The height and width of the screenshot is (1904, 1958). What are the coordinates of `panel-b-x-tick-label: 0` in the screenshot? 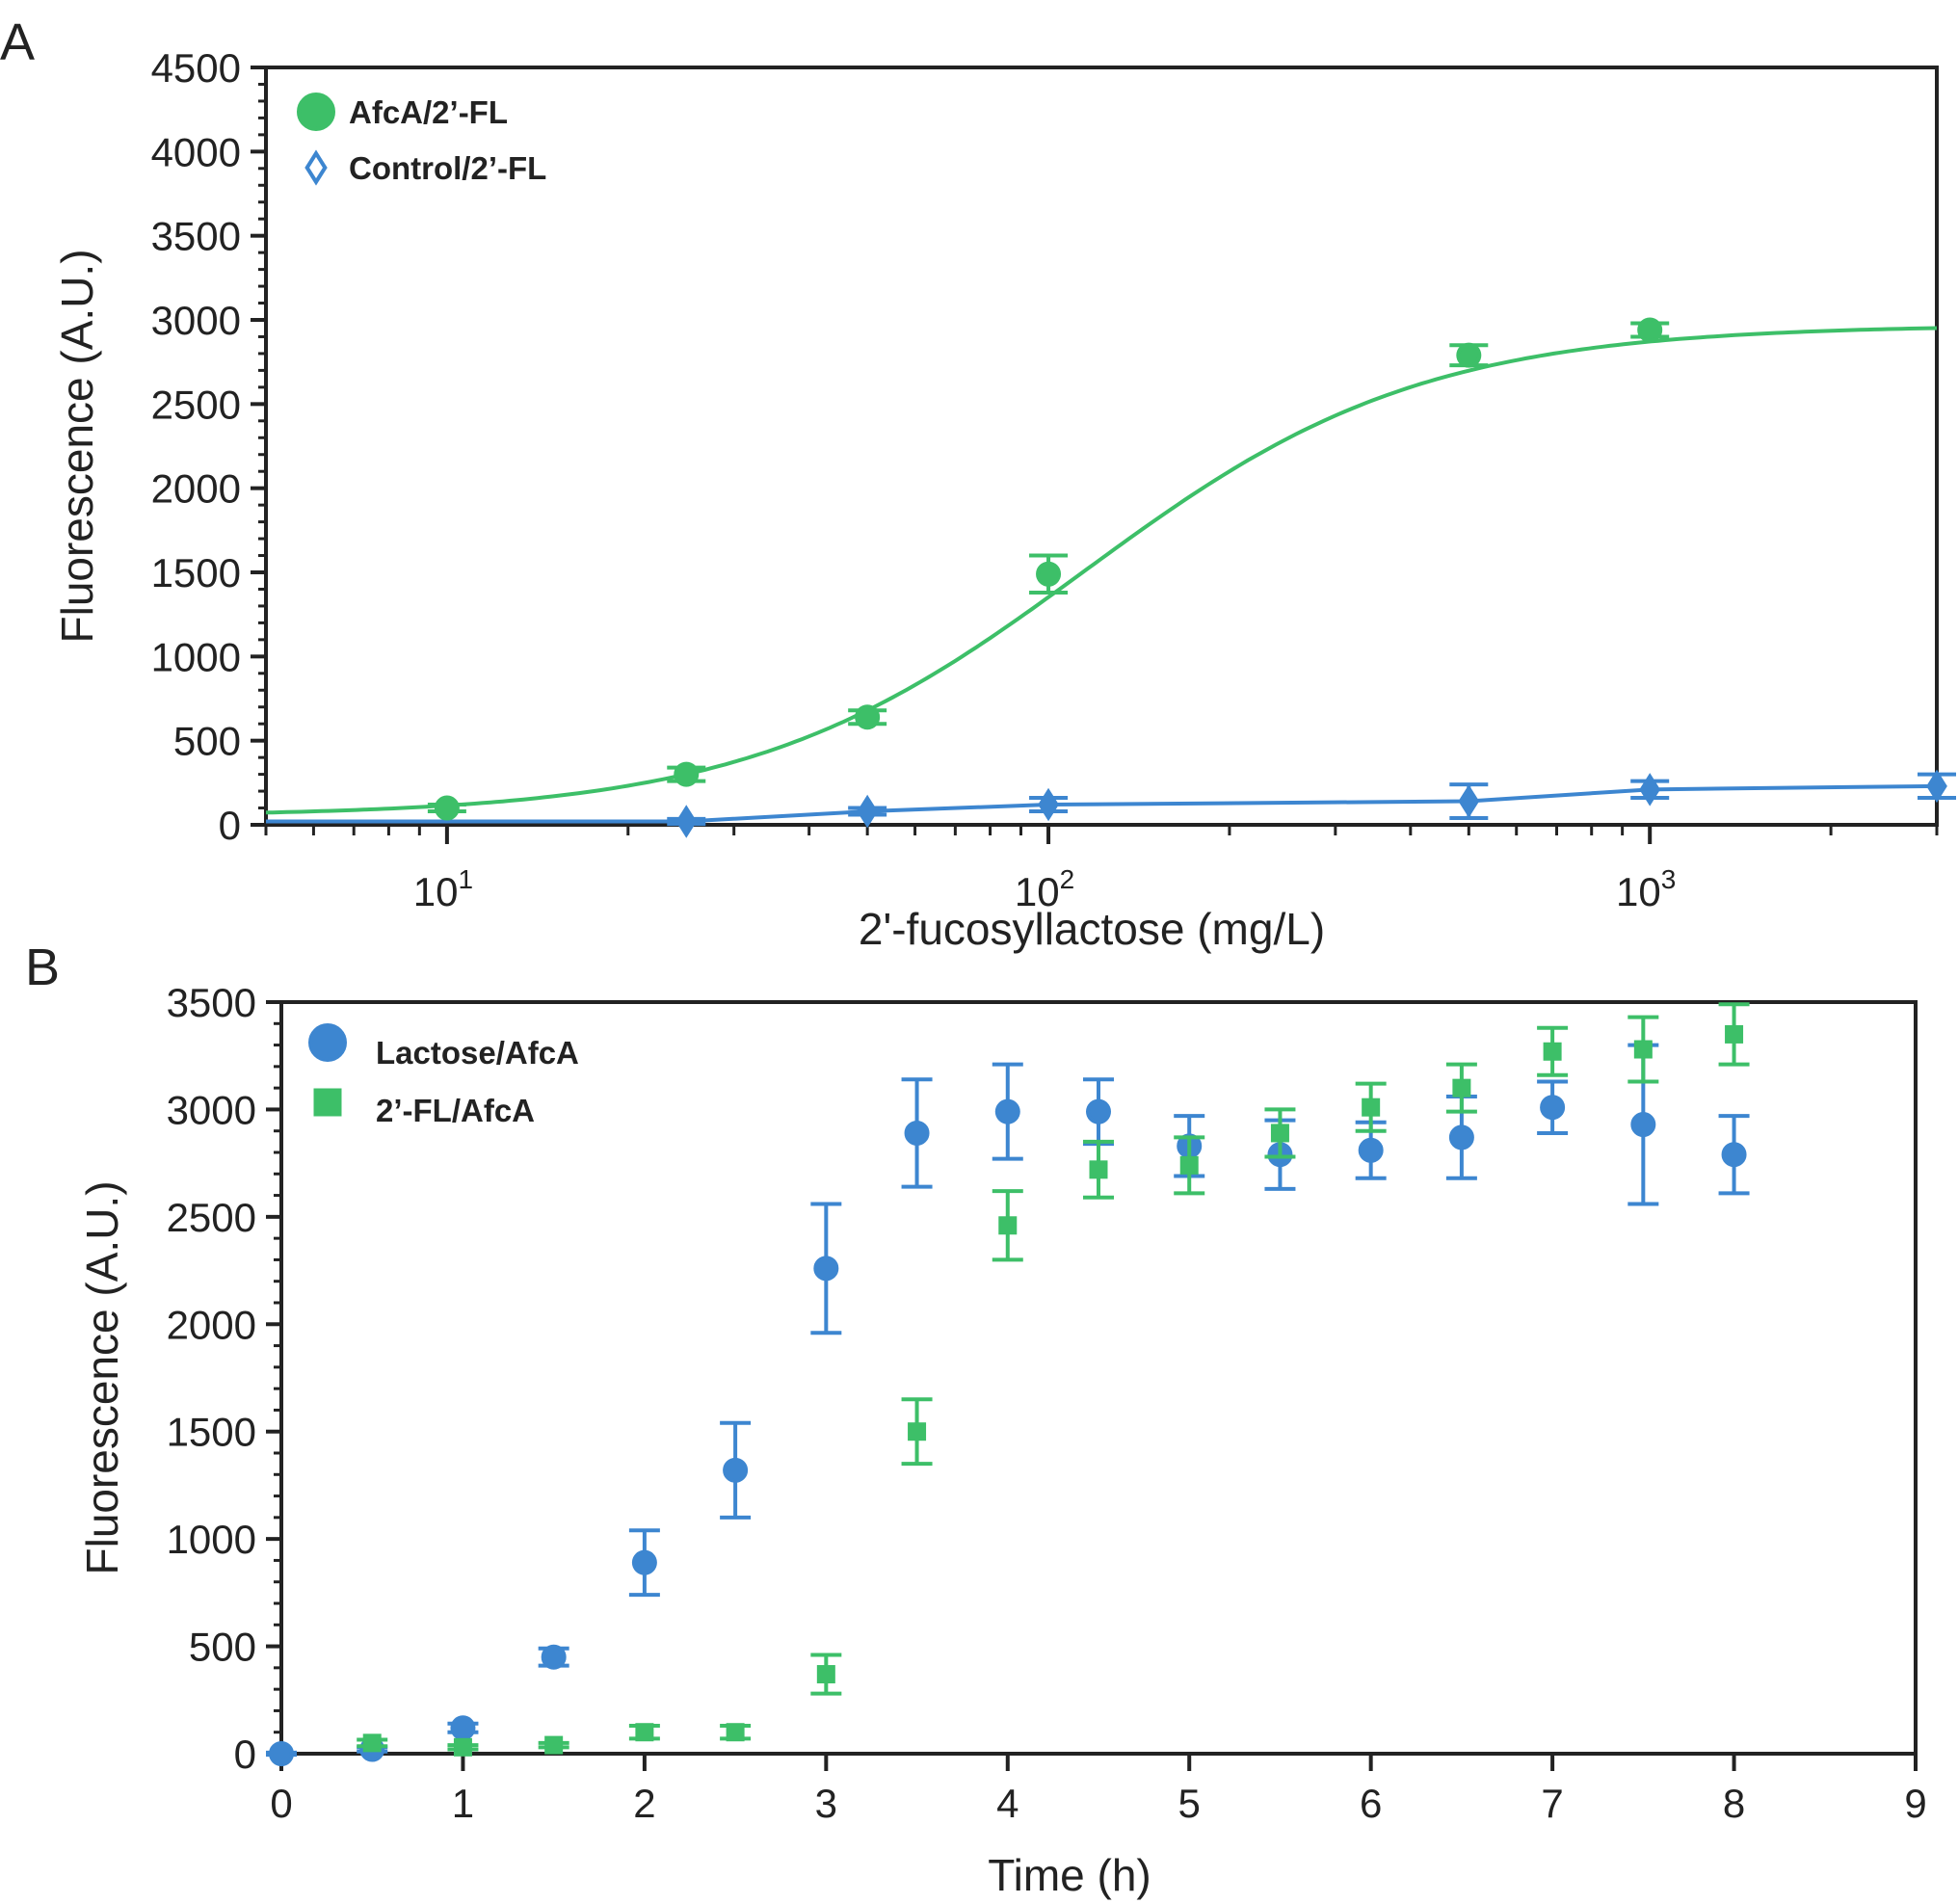 It's located at (281, 1803).